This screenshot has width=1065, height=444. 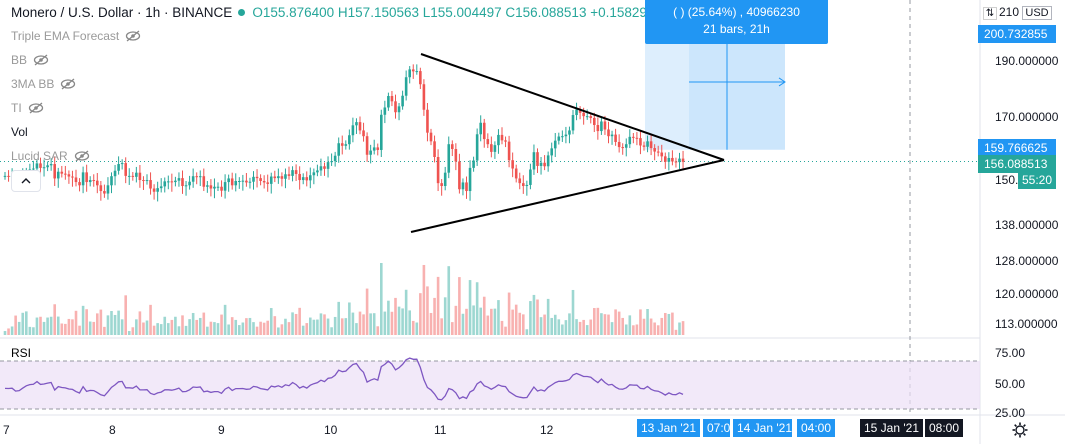 I want to click on indicator-bb: BB, so click(x=30, y=60).